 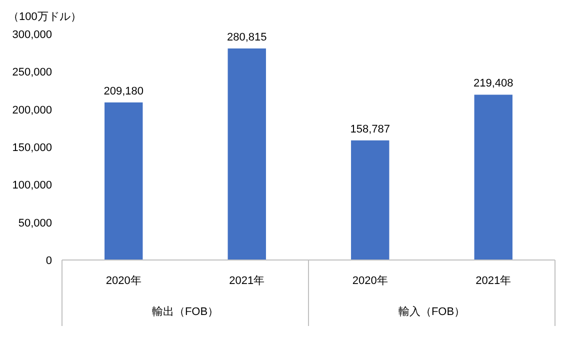 I want to click on text: 輸入（FOB）, so click(x=432, y=311).